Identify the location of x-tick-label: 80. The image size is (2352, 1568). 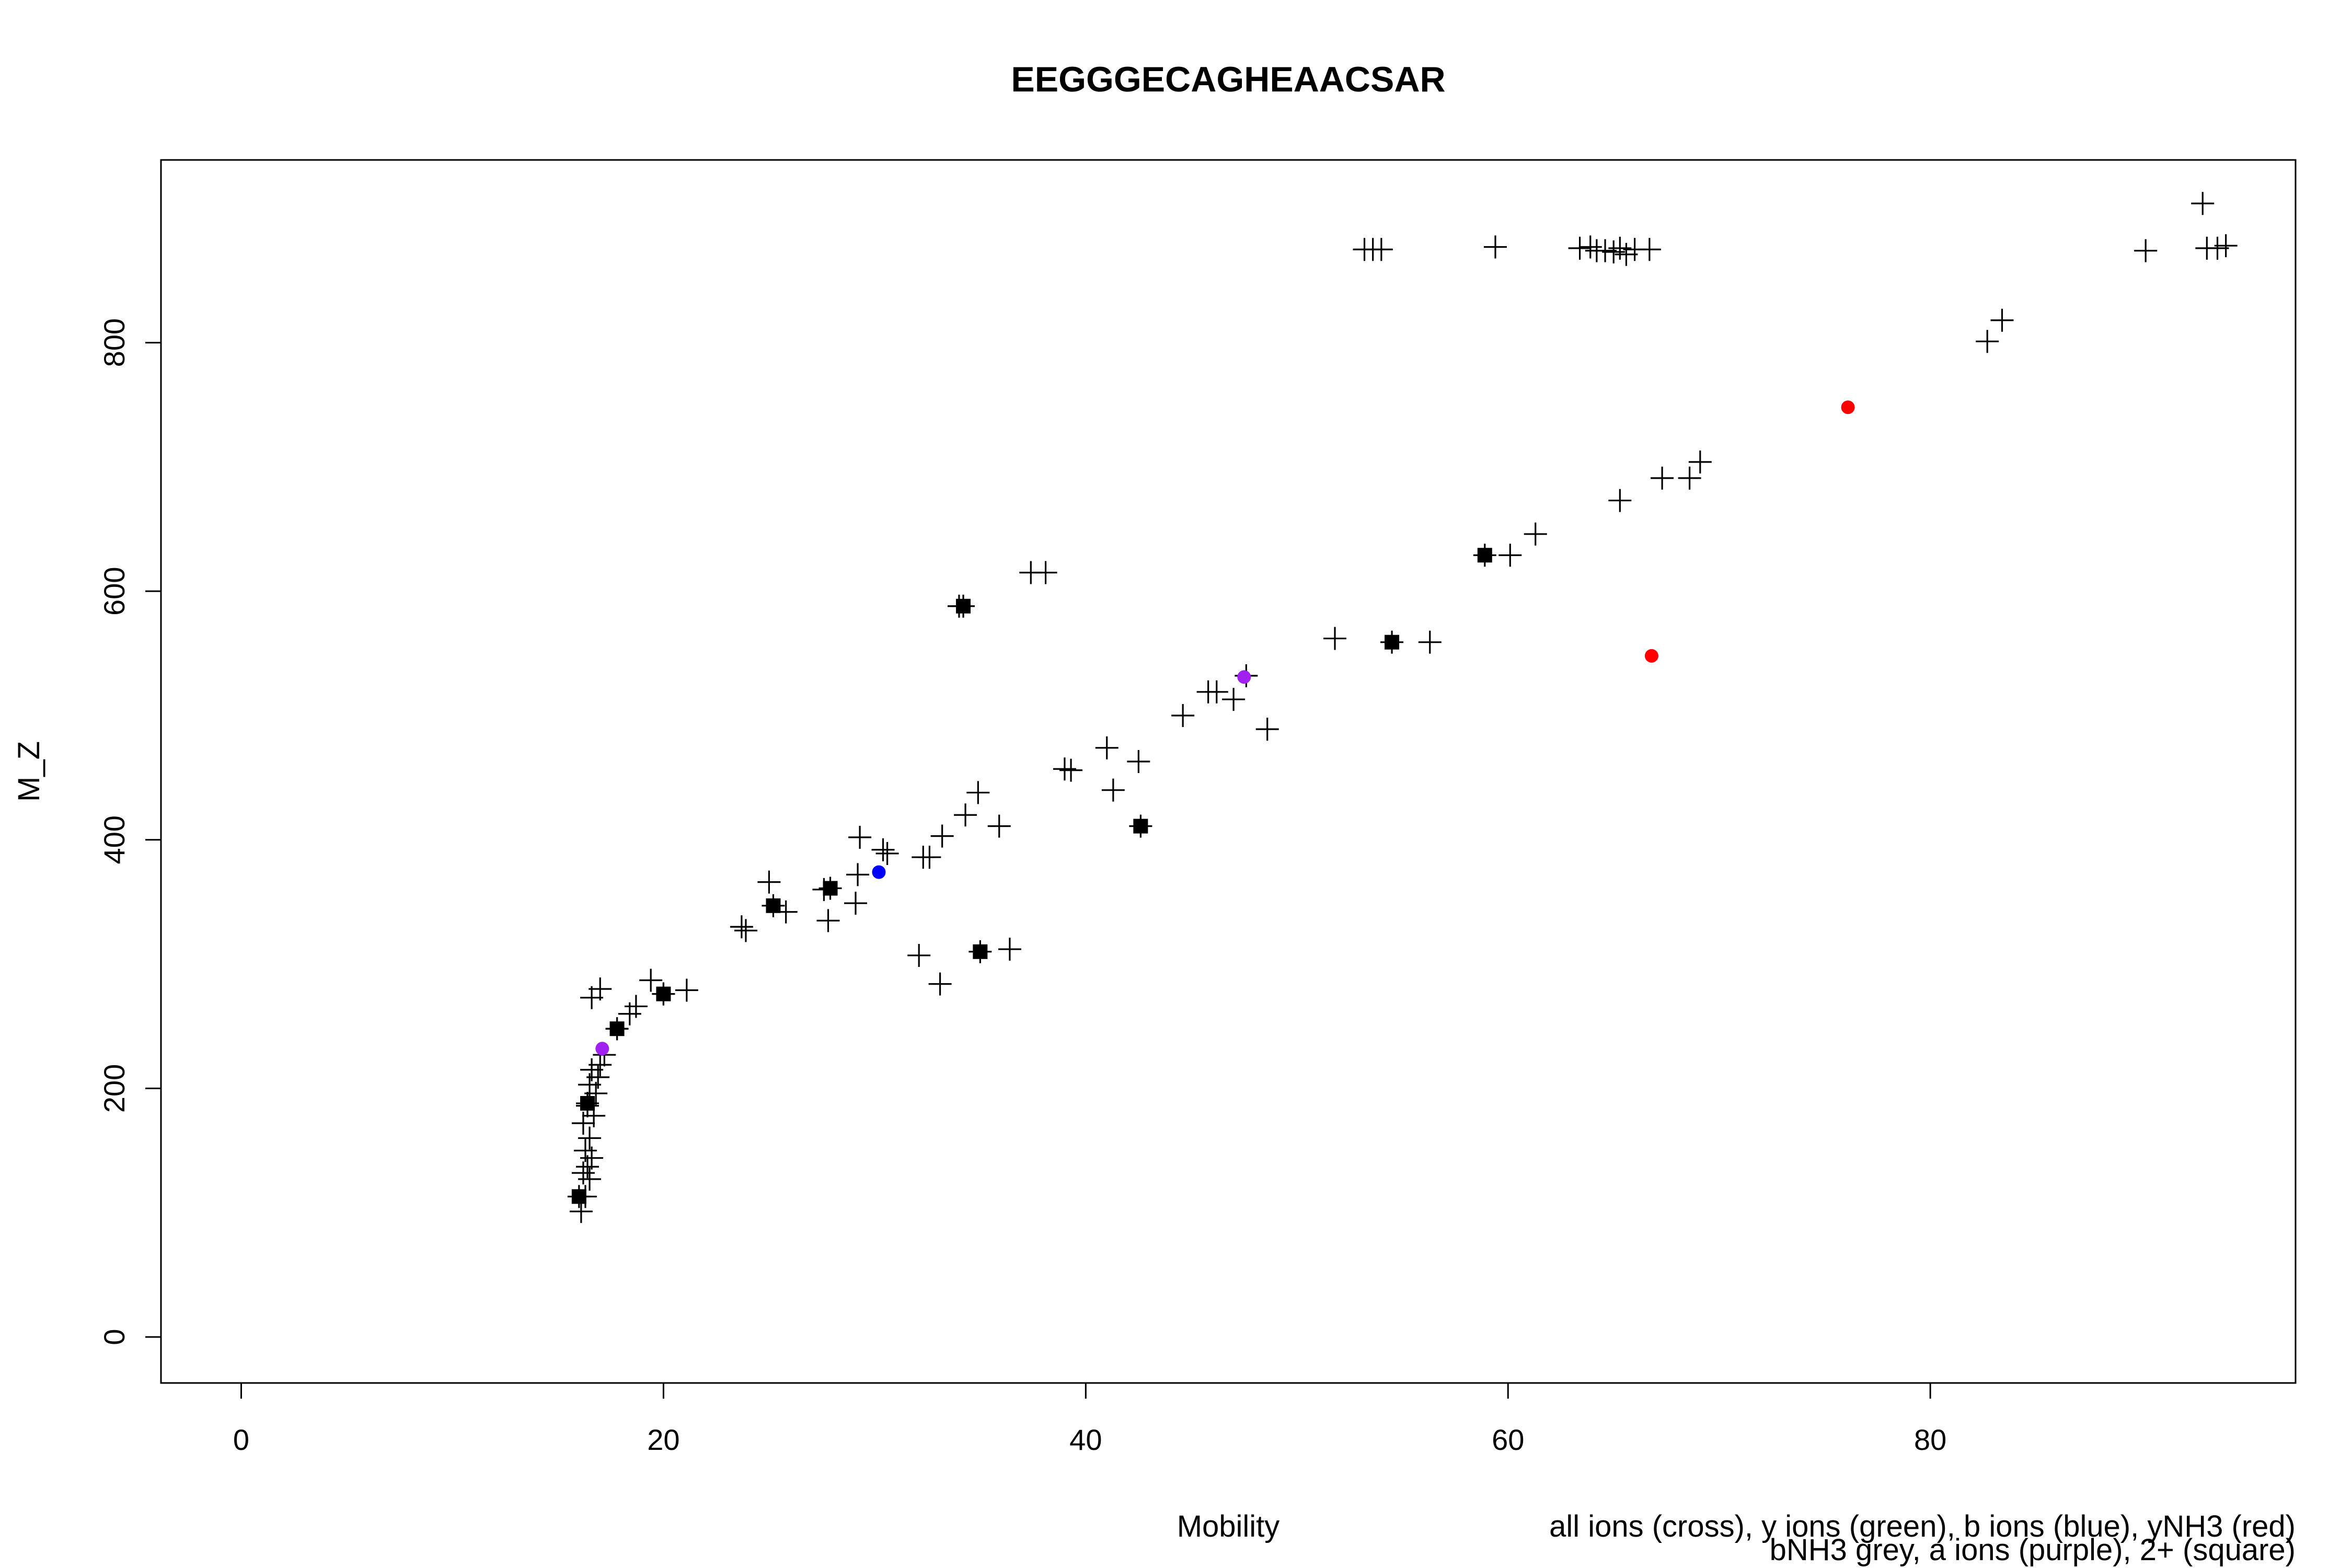
(1930, 1439).